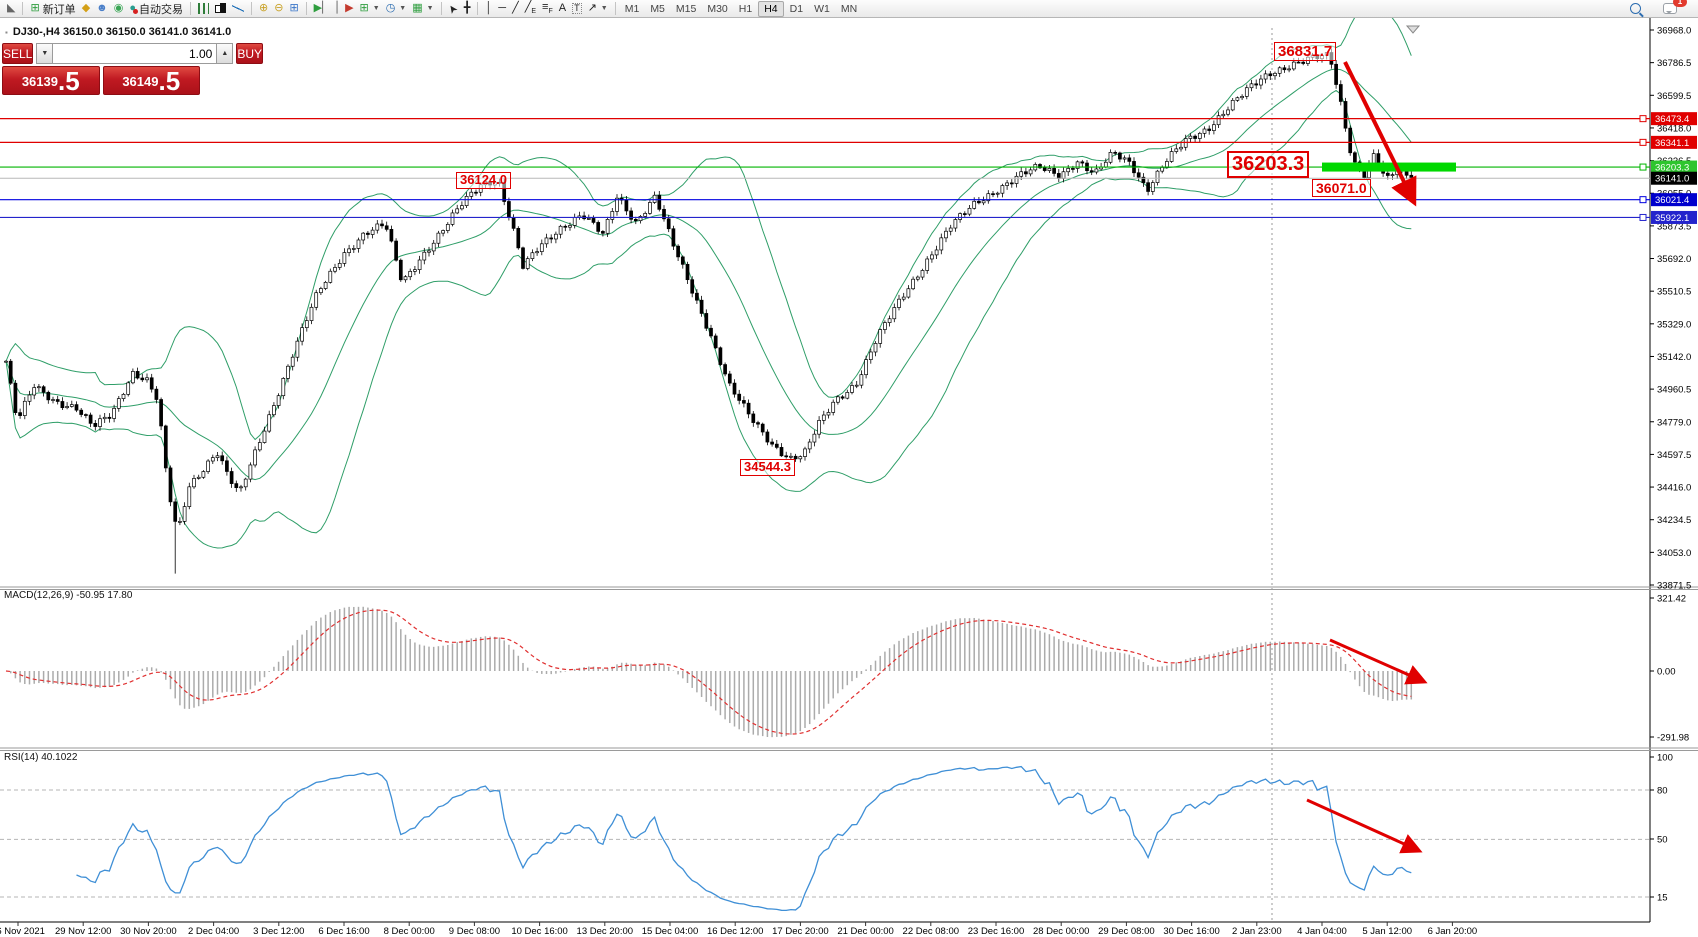  I want to click on chart-shift-button: ▏▶, so click(345, 9).